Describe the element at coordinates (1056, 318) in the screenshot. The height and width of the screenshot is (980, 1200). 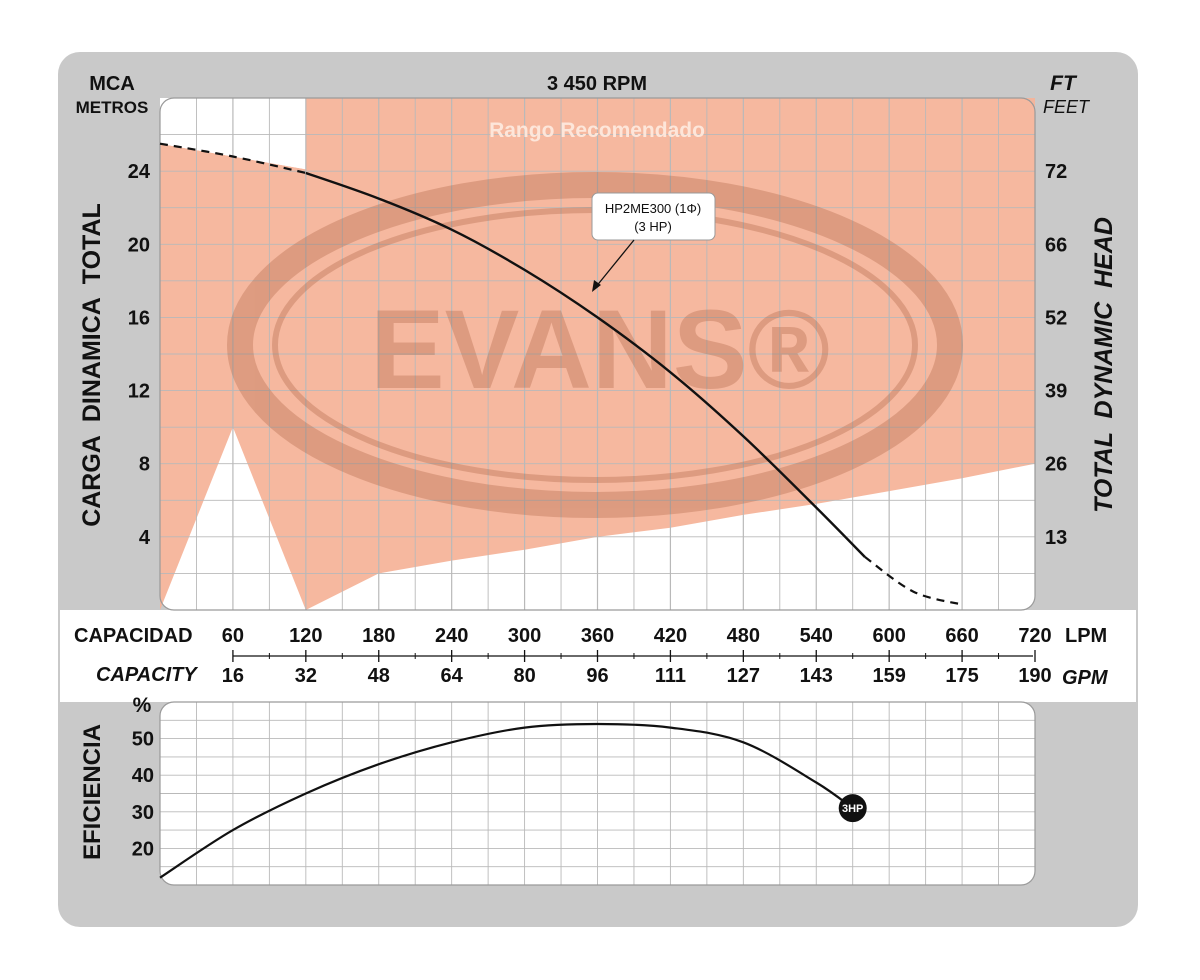
I see `y-tick-right: 52` at that location.